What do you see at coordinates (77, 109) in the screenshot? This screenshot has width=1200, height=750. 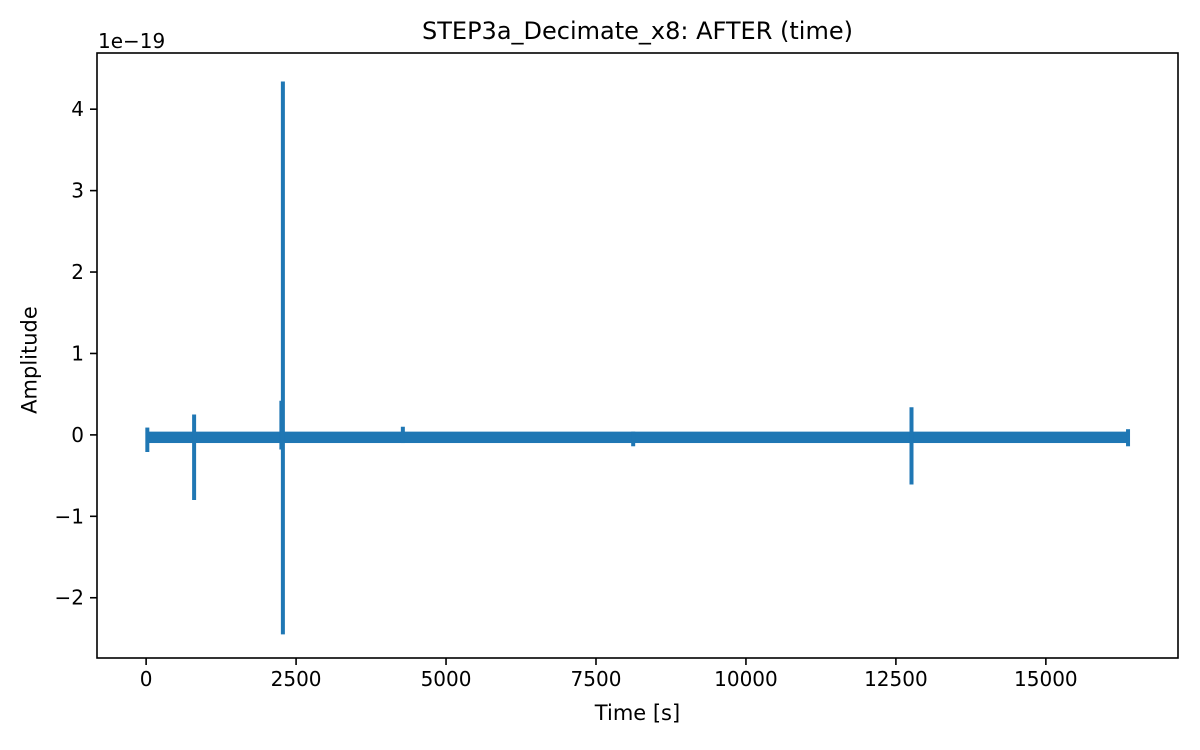 I see `y-tick-label: 4` at bounding box center [77, 109].